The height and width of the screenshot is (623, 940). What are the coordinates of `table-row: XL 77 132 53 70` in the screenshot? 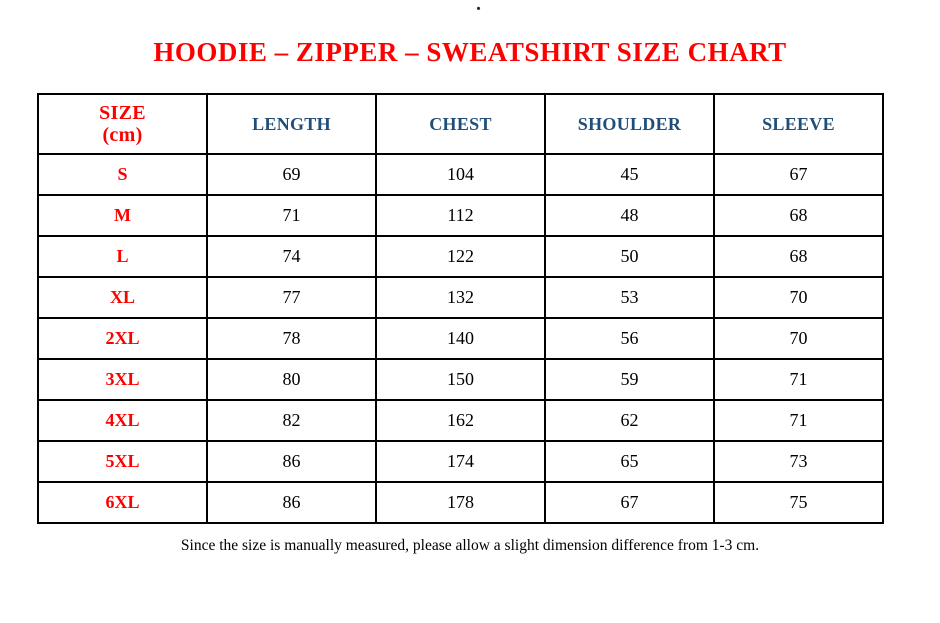 It's located at (460, 297).